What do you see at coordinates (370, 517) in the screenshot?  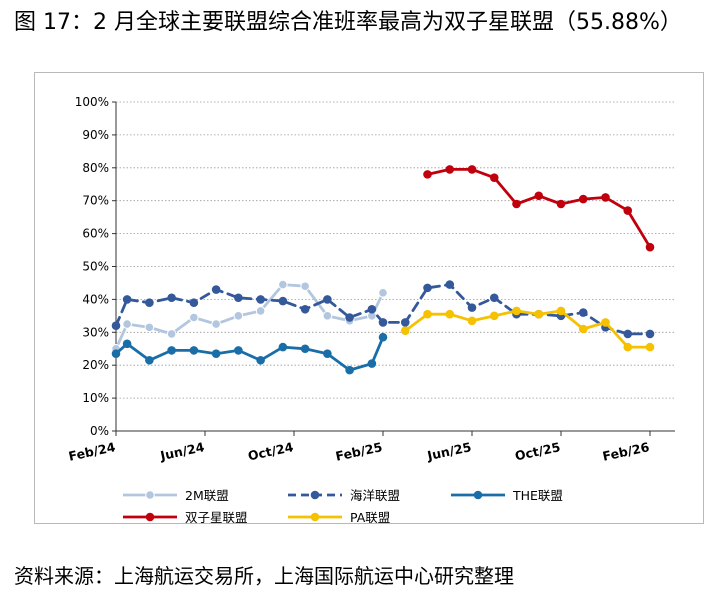 I see `legend-label: PA联盟` at bounding box center [370, 517].